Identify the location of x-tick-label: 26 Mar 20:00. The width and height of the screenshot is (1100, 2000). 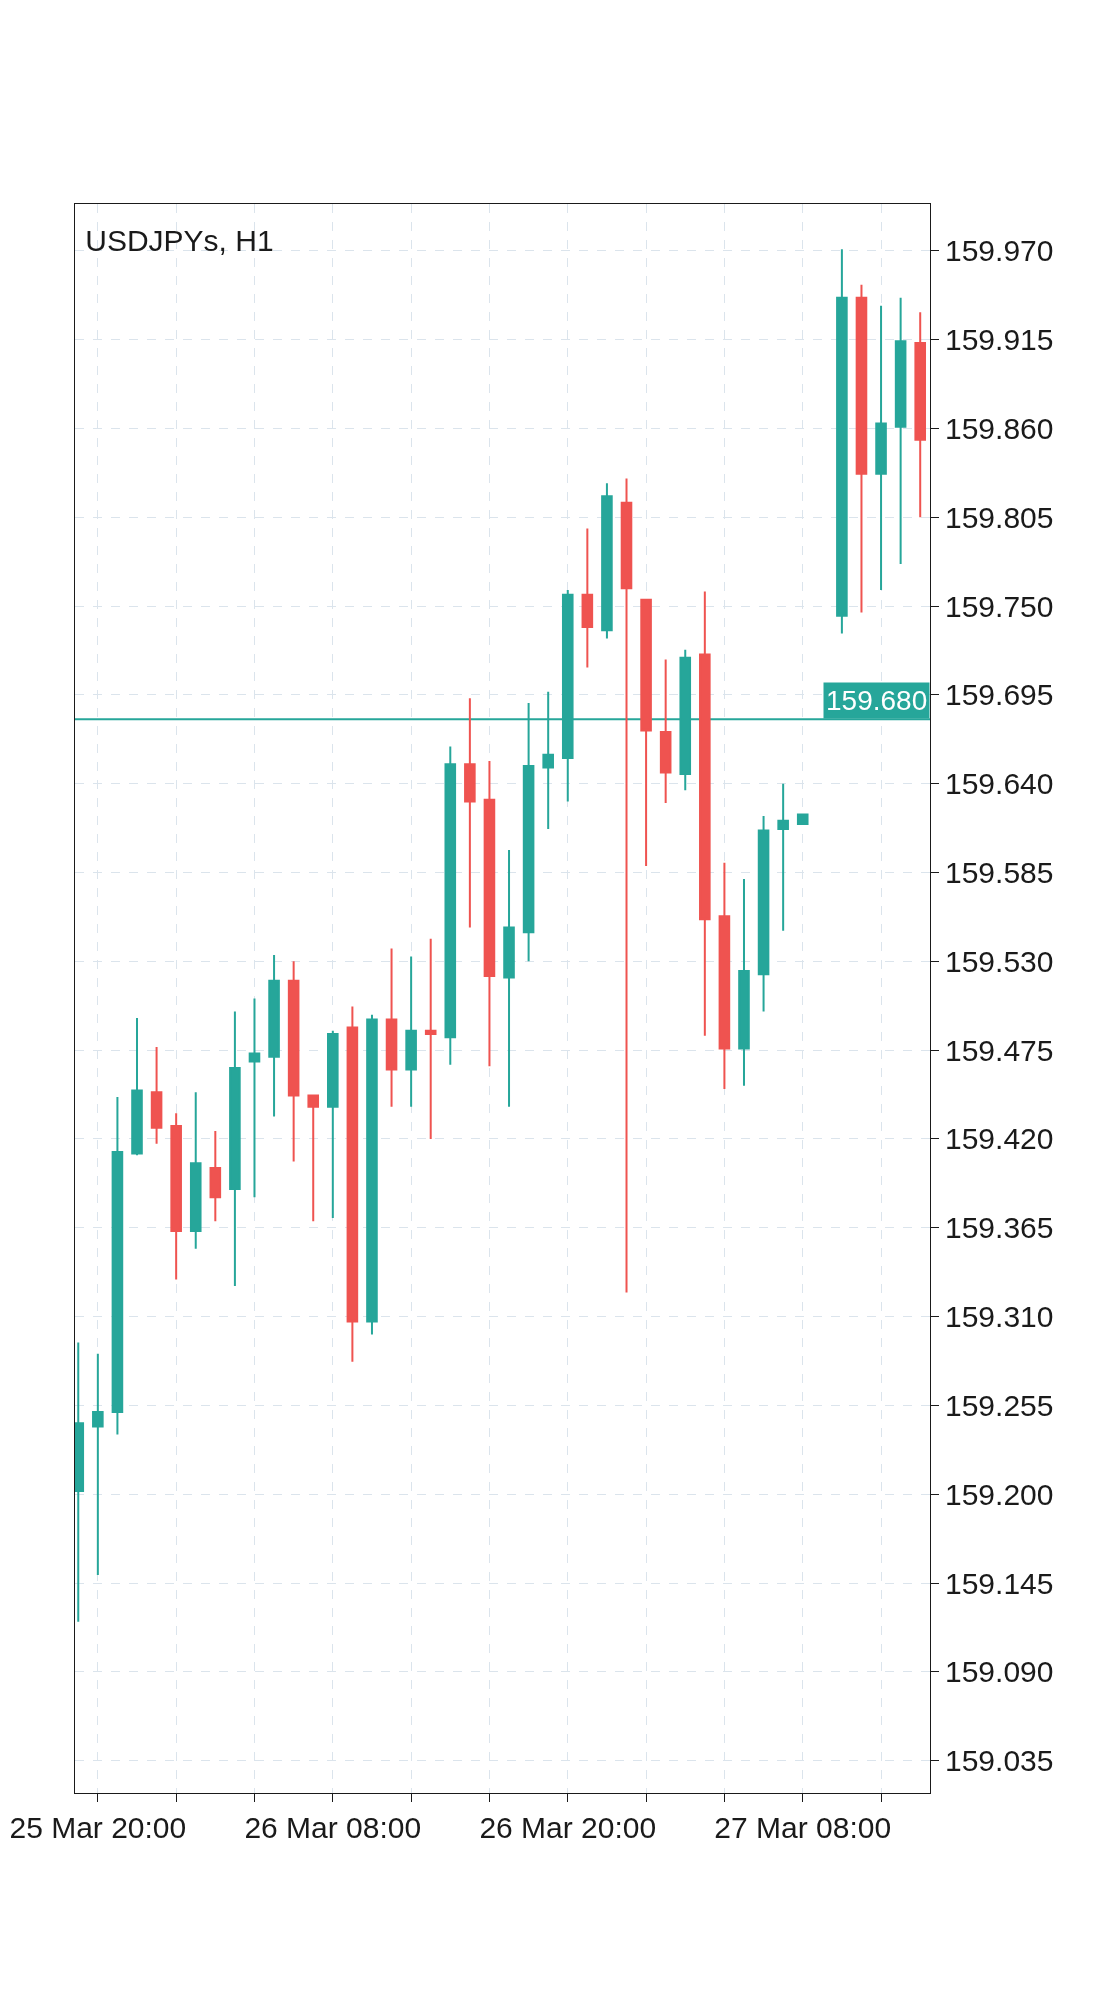
(568, 1827).